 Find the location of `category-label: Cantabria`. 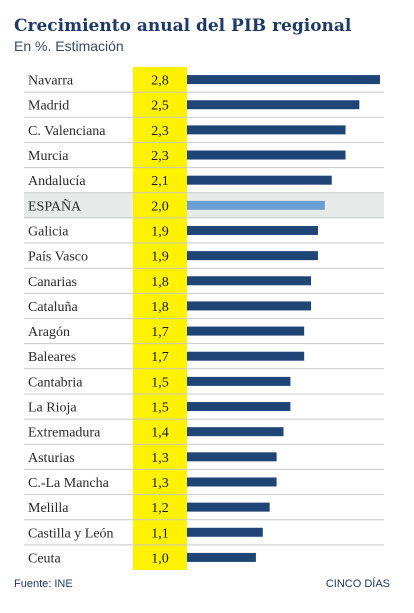

category-label: Cantabria is located at coordinates (55, 382).